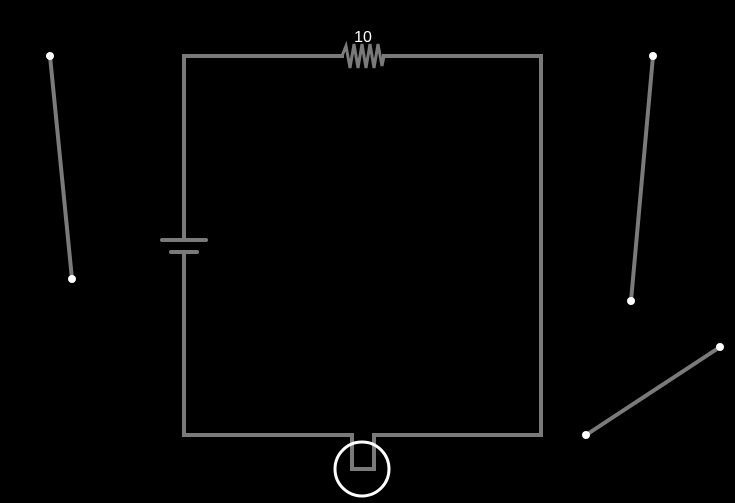 The height and width of the screenshot is (503, 735). What do you see at coordinates (653, 56) in the screenshot?
I see `loose-wire-right-start-handle` at bounding box center [653, 56].